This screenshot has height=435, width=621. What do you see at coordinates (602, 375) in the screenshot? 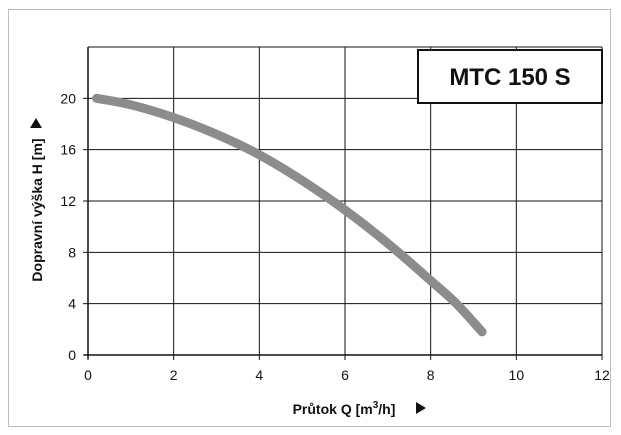
I see `x-tick-label: 12` at bounding box center [602, 375].